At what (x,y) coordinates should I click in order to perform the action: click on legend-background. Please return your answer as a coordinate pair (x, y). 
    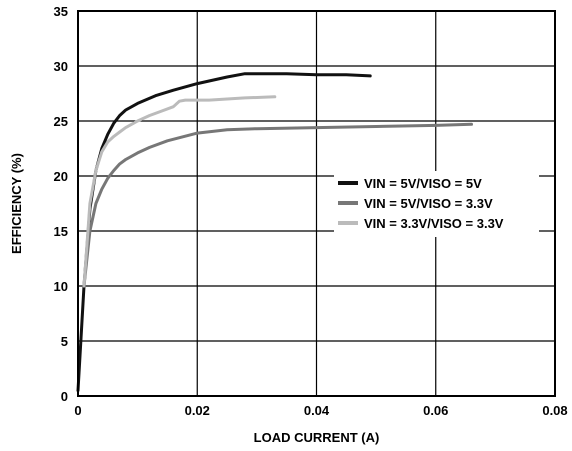
    Looking at the image, I should click on (436, 204).